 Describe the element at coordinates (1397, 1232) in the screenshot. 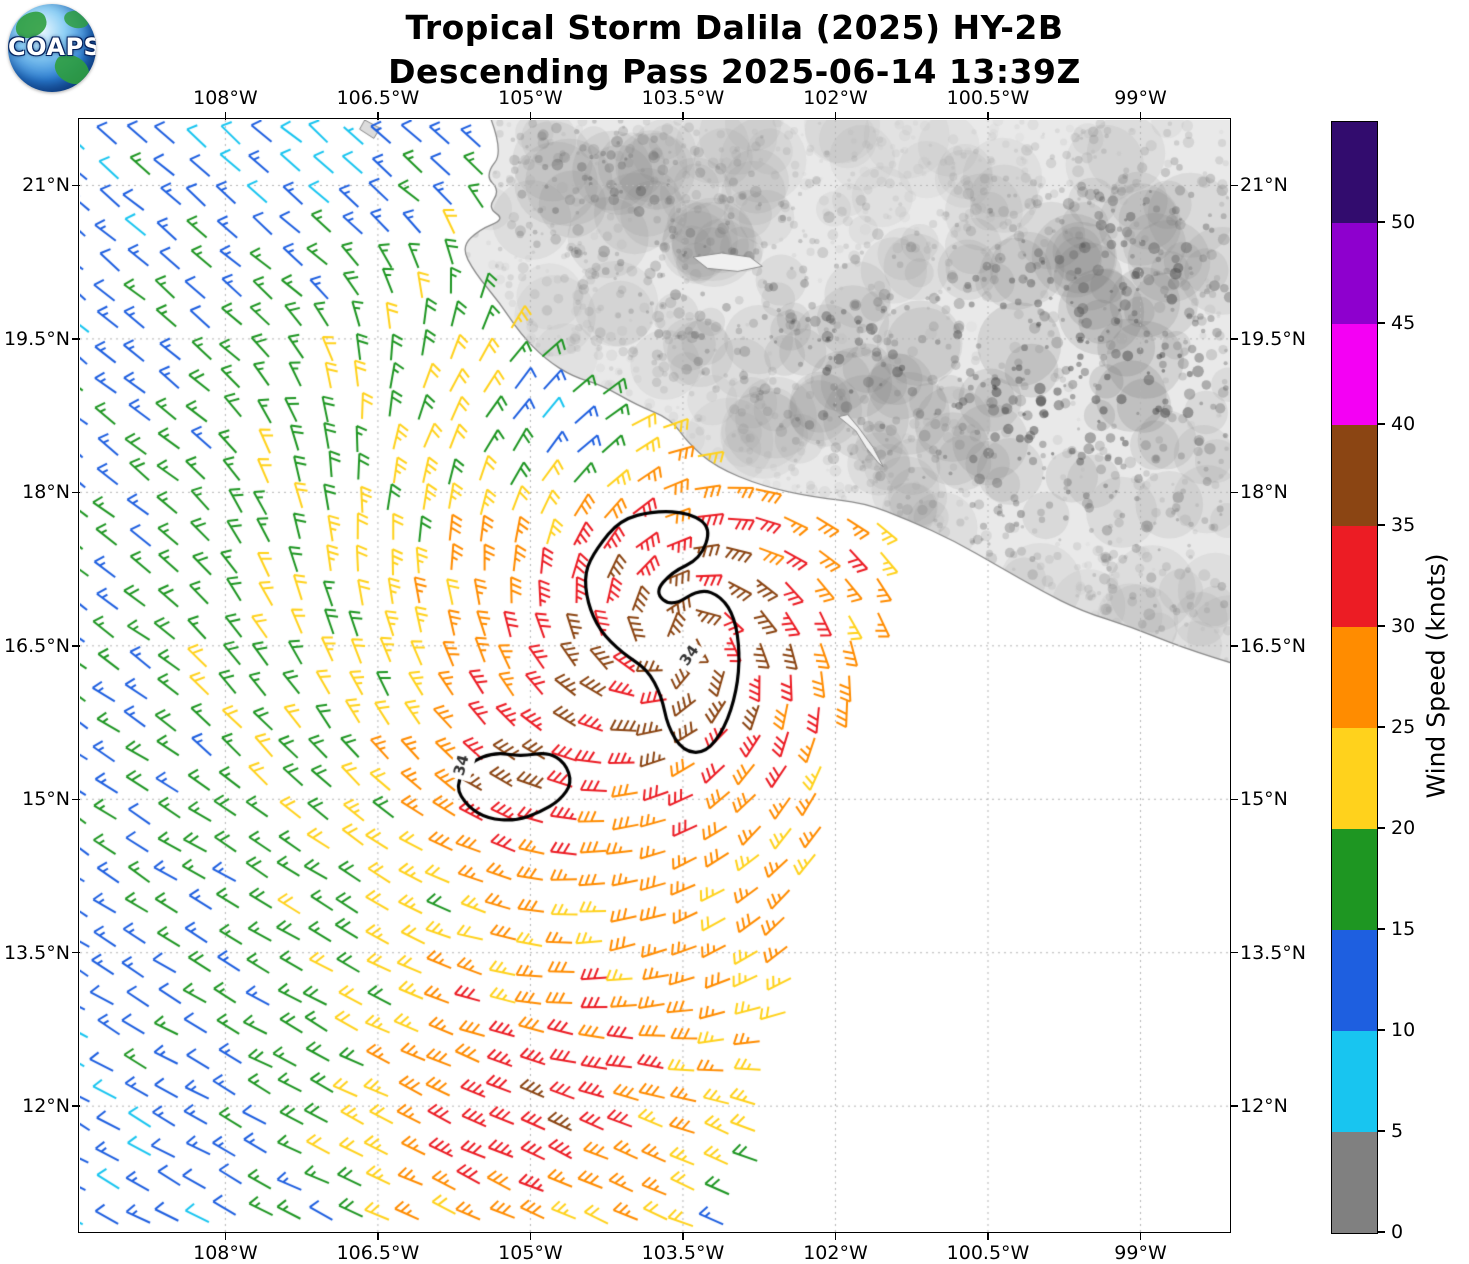

I see `colorbar-tick-label: 0` at that location.